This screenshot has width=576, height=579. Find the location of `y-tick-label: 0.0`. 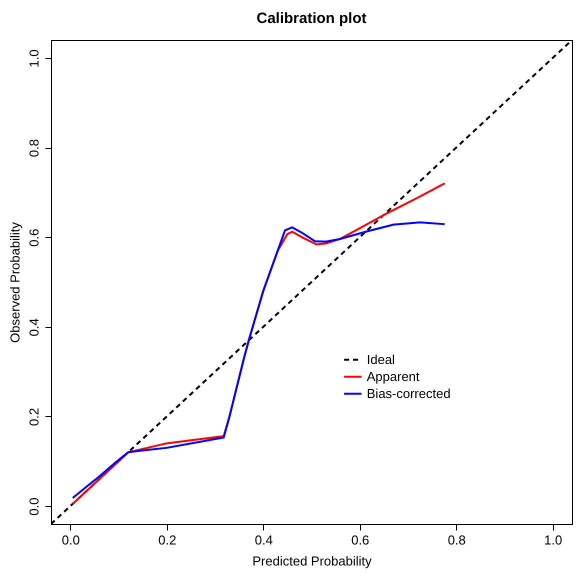

y-tick-label: 0.0 is located at coordinates (34, 507).